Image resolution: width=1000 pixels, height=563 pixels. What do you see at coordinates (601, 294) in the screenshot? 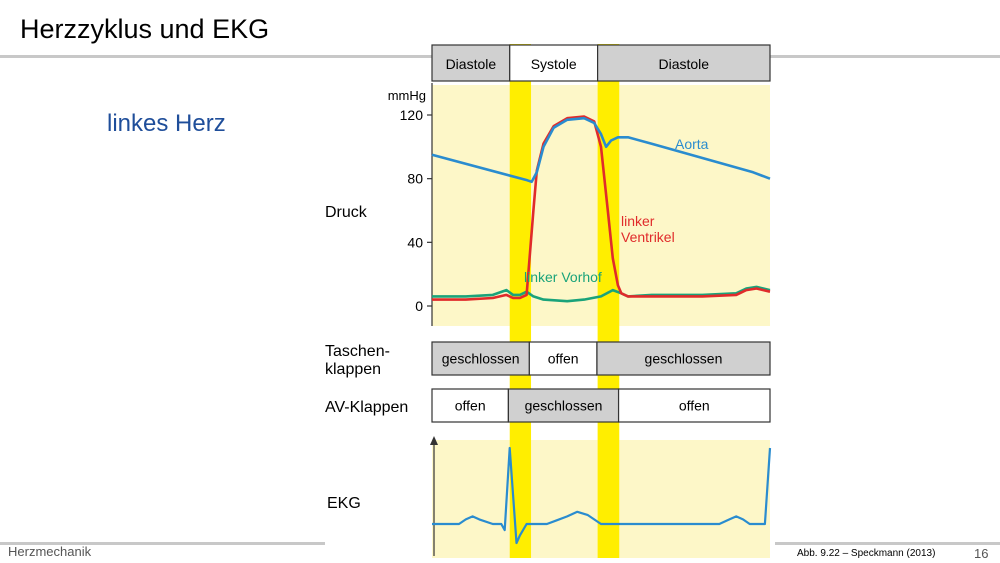
I see `series-line-linker-vorhof` at bounding box center [601, 294].